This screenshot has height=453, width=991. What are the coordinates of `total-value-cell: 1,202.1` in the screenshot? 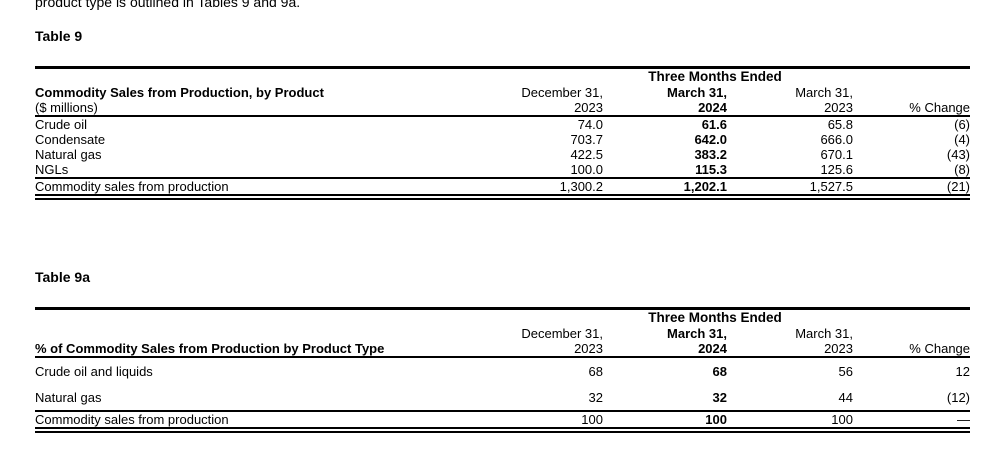 It's located at (665, 185).